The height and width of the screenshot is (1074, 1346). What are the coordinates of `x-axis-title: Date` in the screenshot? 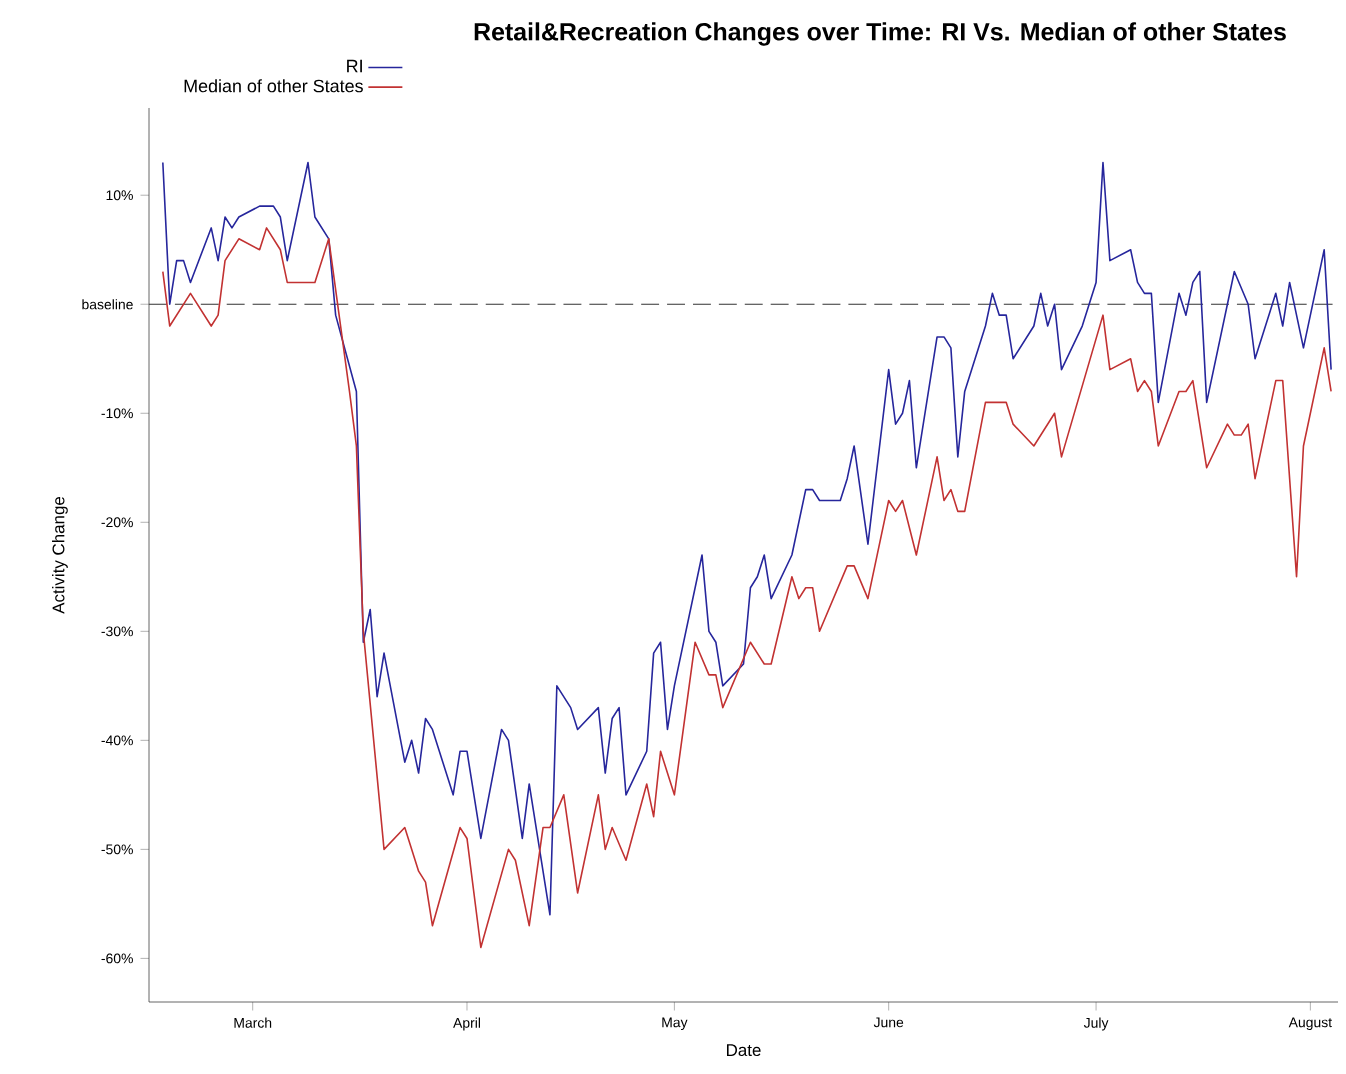 It's located at (743, 1050).